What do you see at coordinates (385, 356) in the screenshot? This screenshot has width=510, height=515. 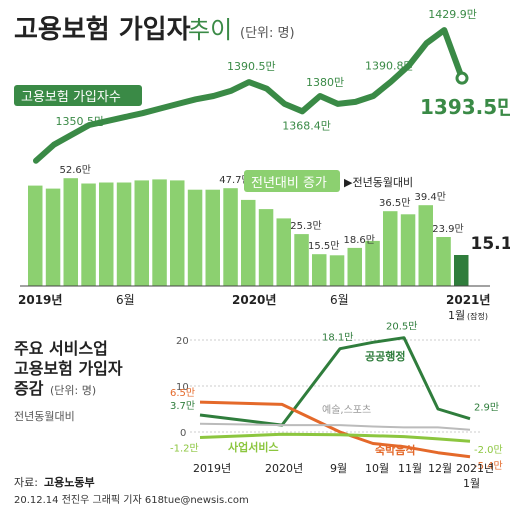 I see `series-name-public-admin: 공공행정` at bounding box center [385, 356].